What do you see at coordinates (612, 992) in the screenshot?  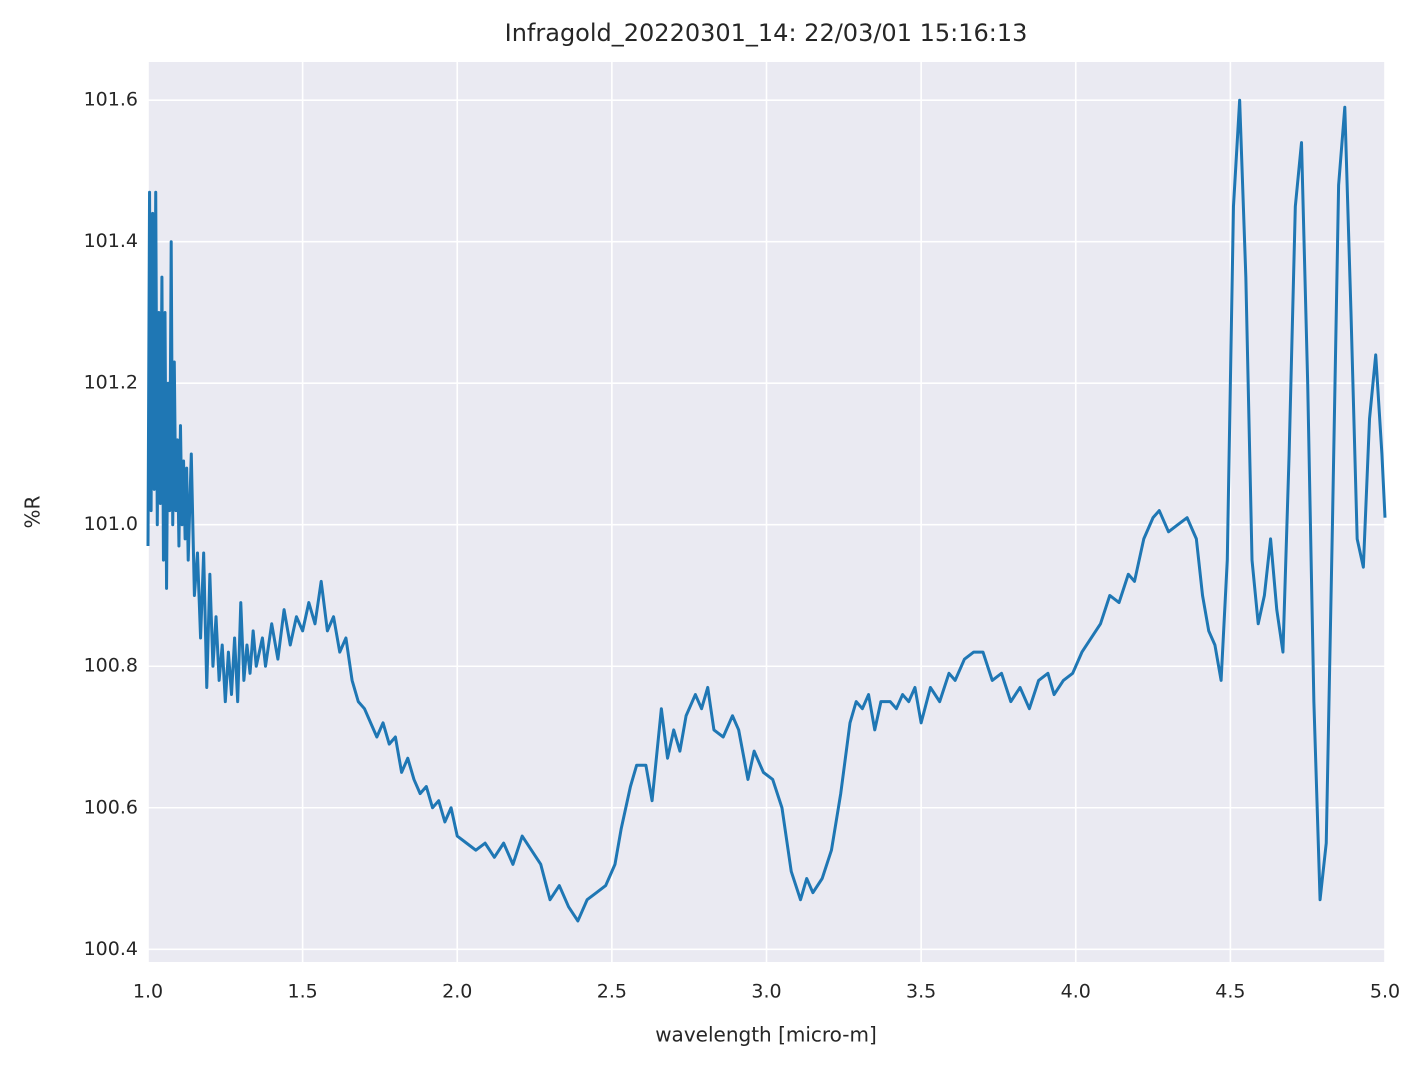 I see `x-tick-label: 2.5` at bounding box center [612, 992].